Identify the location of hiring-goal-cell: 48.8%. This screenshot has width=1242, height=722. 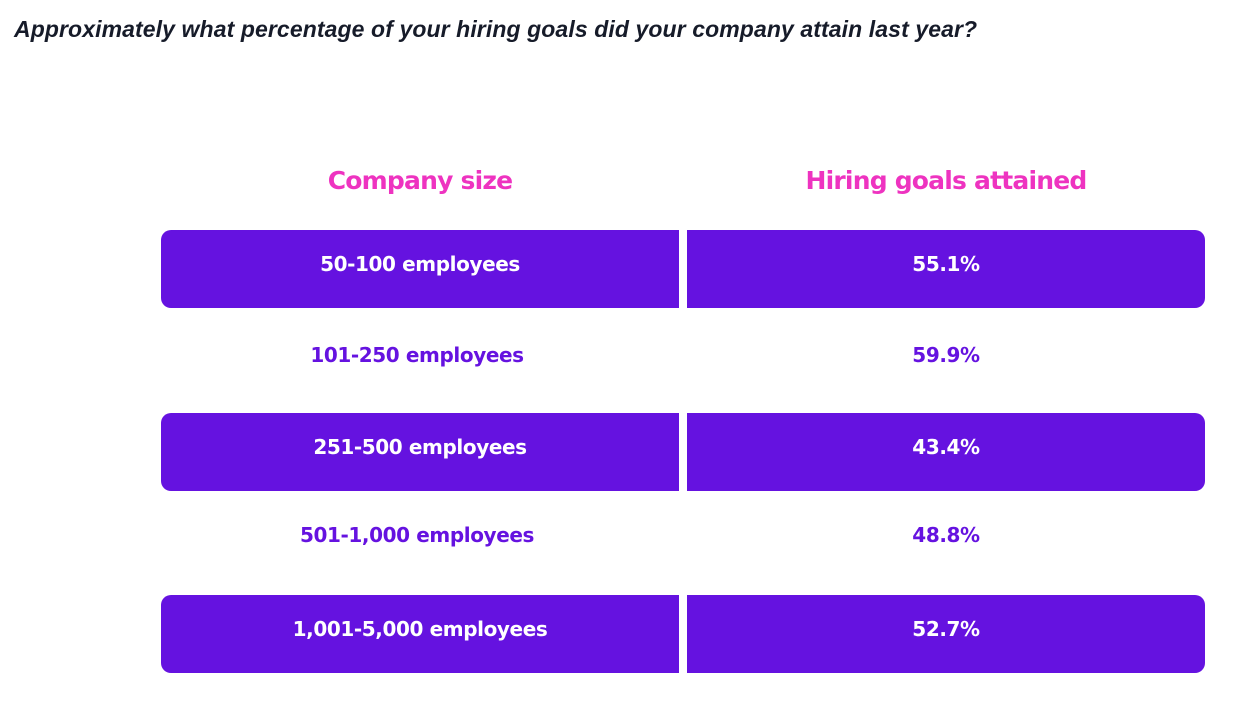
(946, 535).